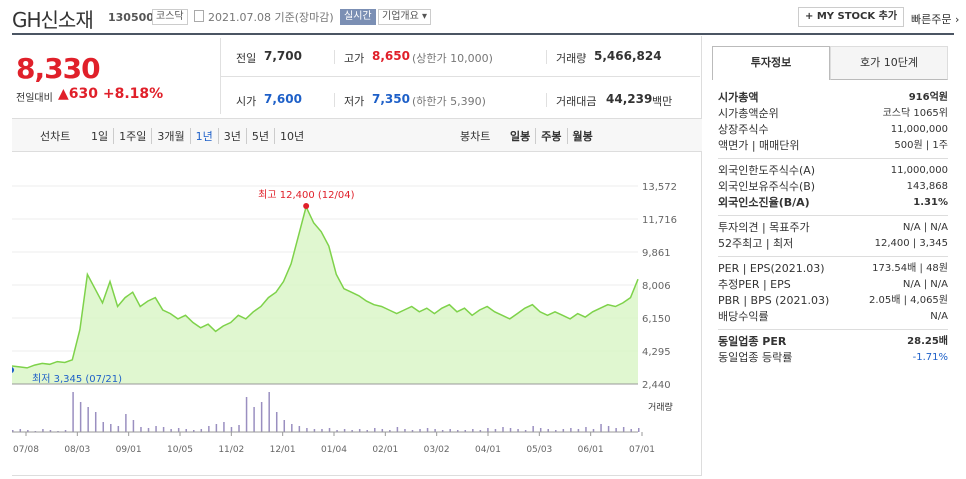  I want to click on chevron-right-icon: ›, so click(957, 19).